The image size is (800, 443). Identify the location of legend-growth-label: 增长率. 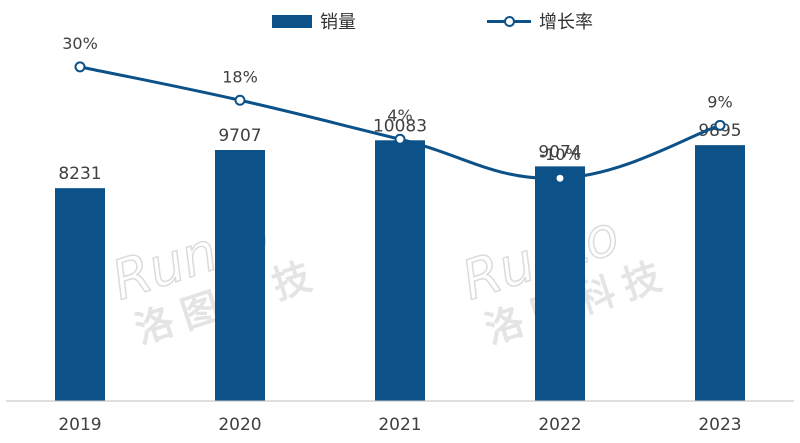
(566, 22).